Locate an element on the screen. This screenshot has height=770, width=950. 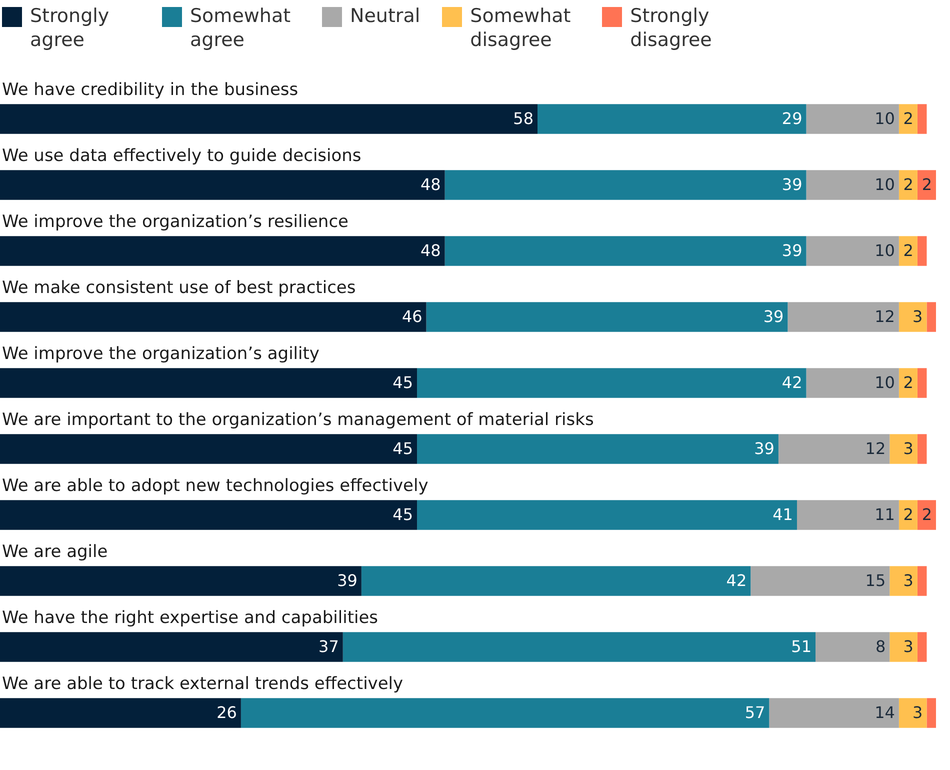
data-label: 37 is located at coordinates (328, 646).